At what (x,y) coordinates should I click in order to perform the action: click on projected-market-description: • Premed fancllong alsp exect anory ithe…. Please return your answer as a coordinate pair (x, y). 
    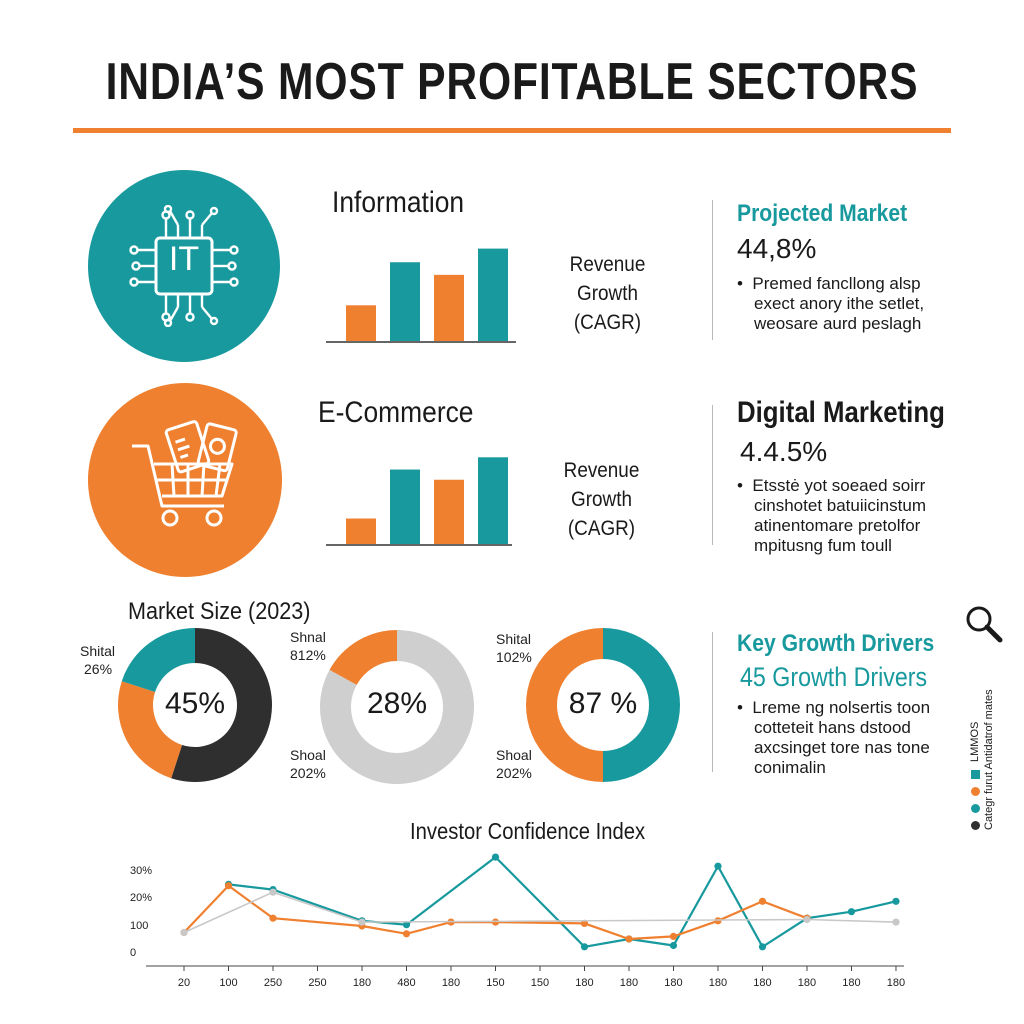
    Looking at the image, I should click on (830, 304).